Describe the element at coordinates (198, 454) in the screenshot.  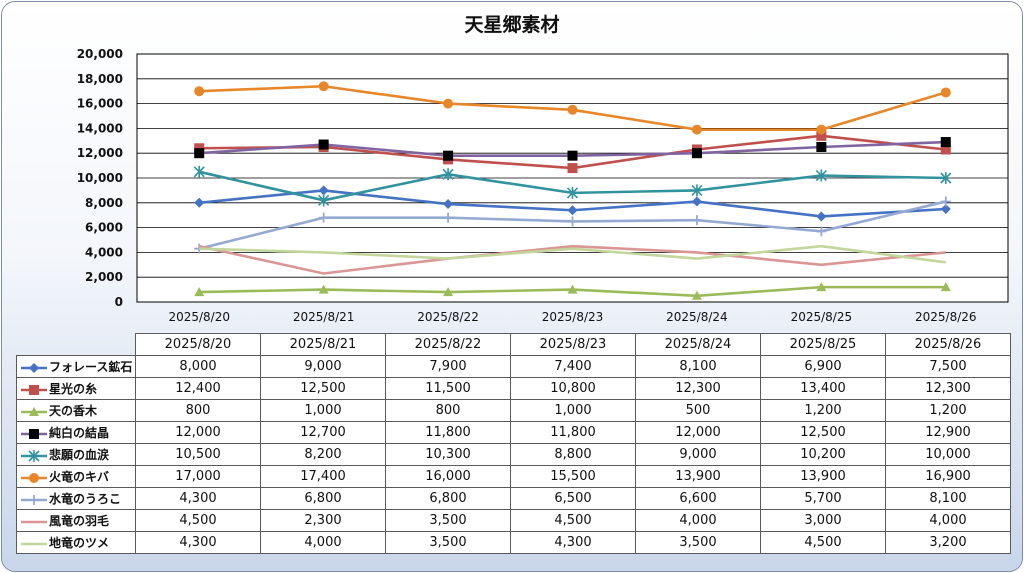
I see `data-table-cell: 10,500` at that location.